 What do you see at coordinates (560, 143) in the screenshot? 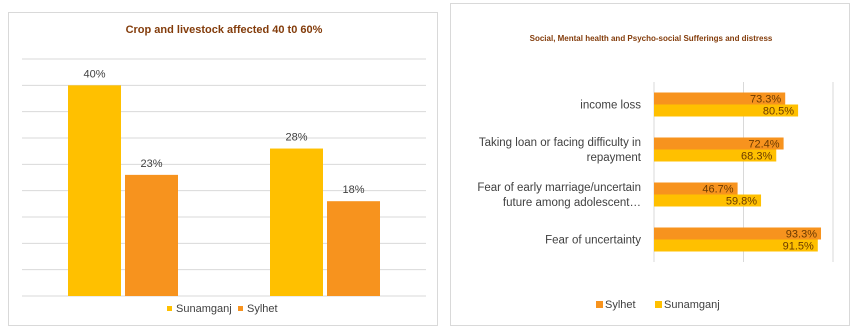
I see `category-label: Taking loan or facing difficulty in` at bounding box center [560, 143].